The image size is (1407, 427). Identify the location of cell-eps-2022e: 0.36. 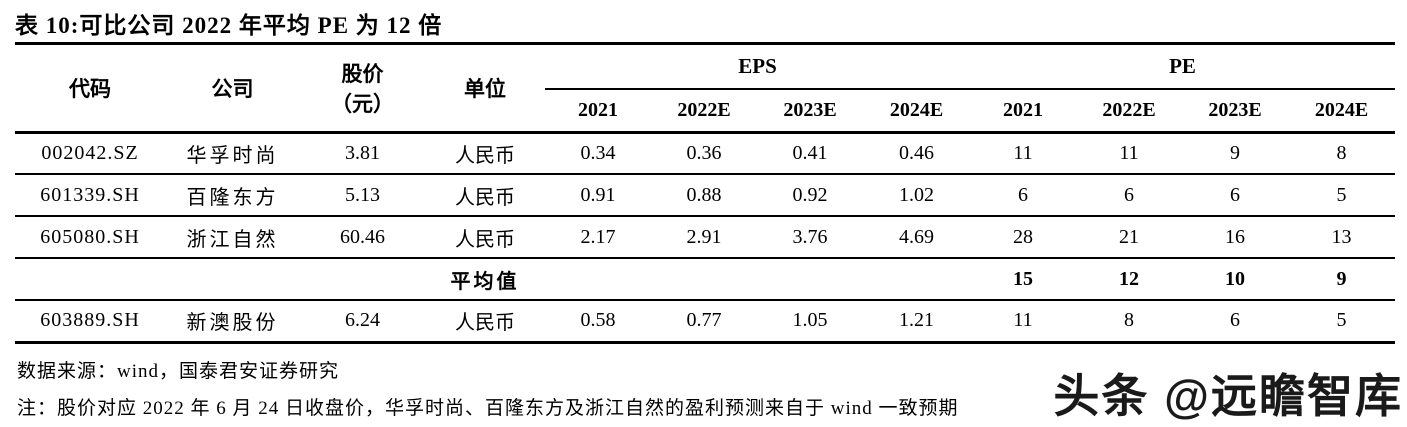
(704, 153).